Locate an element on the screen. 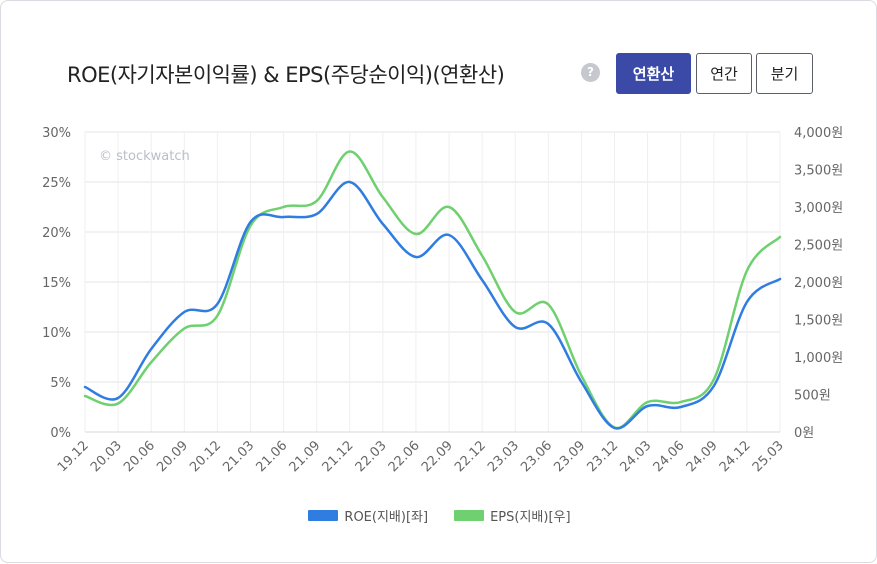  y-left-tick-label: 20% is located at coordinates (56, 233).